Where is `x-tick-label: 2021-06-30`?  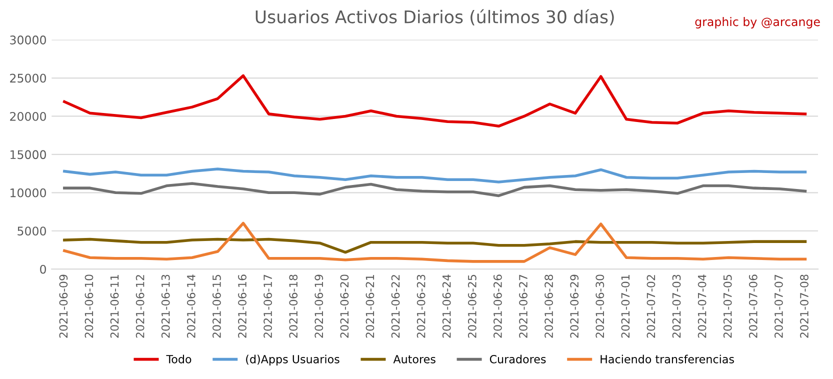 x-tick-label: 2021-06-30 is located at coordinates (600, 306).